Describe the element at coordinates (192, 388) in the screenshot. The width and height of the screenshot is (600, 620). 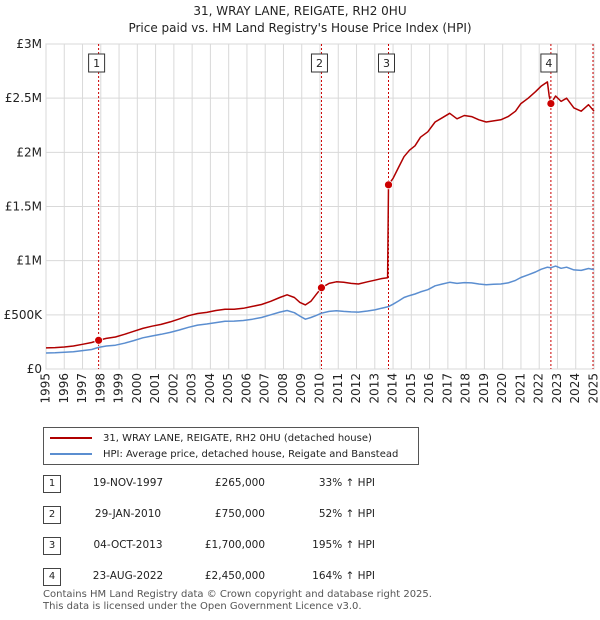
I see `x-tick-label: 2003` at that location.